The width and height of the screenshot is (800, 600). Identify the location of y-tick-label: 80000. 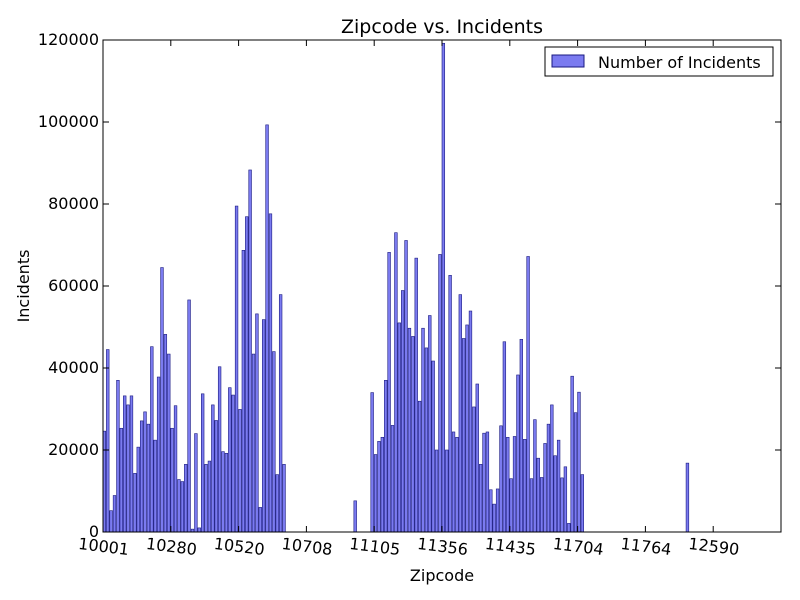
(73, 203).